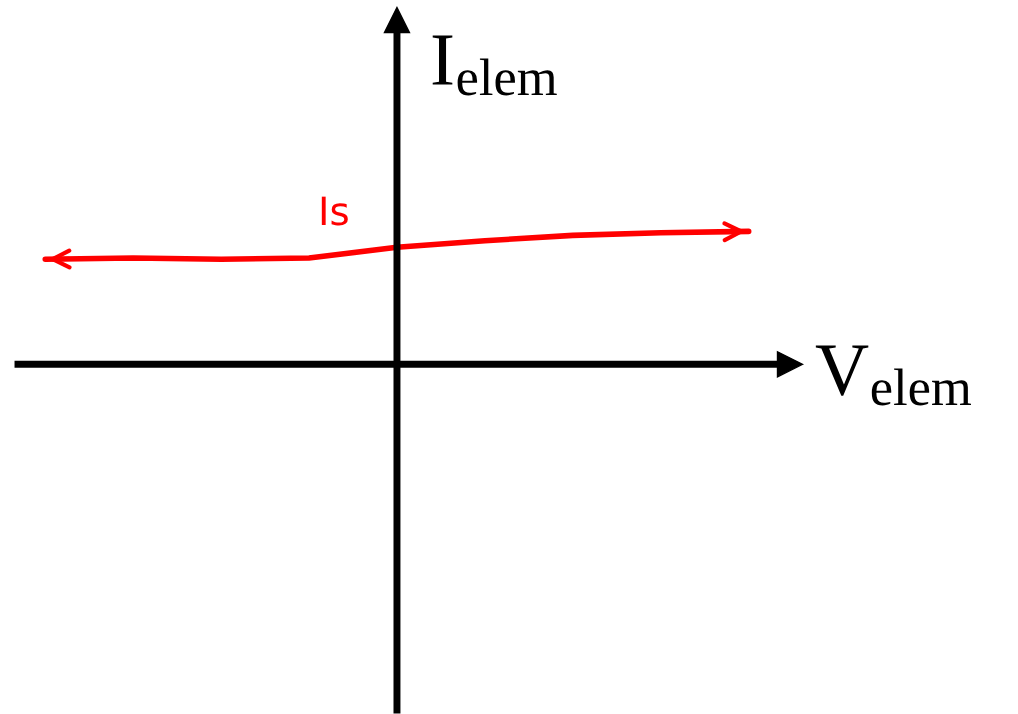 This screenshot has height=714, width=1018. I want to click on x-axis-title: V$_{elem}$, so click(893, 375).